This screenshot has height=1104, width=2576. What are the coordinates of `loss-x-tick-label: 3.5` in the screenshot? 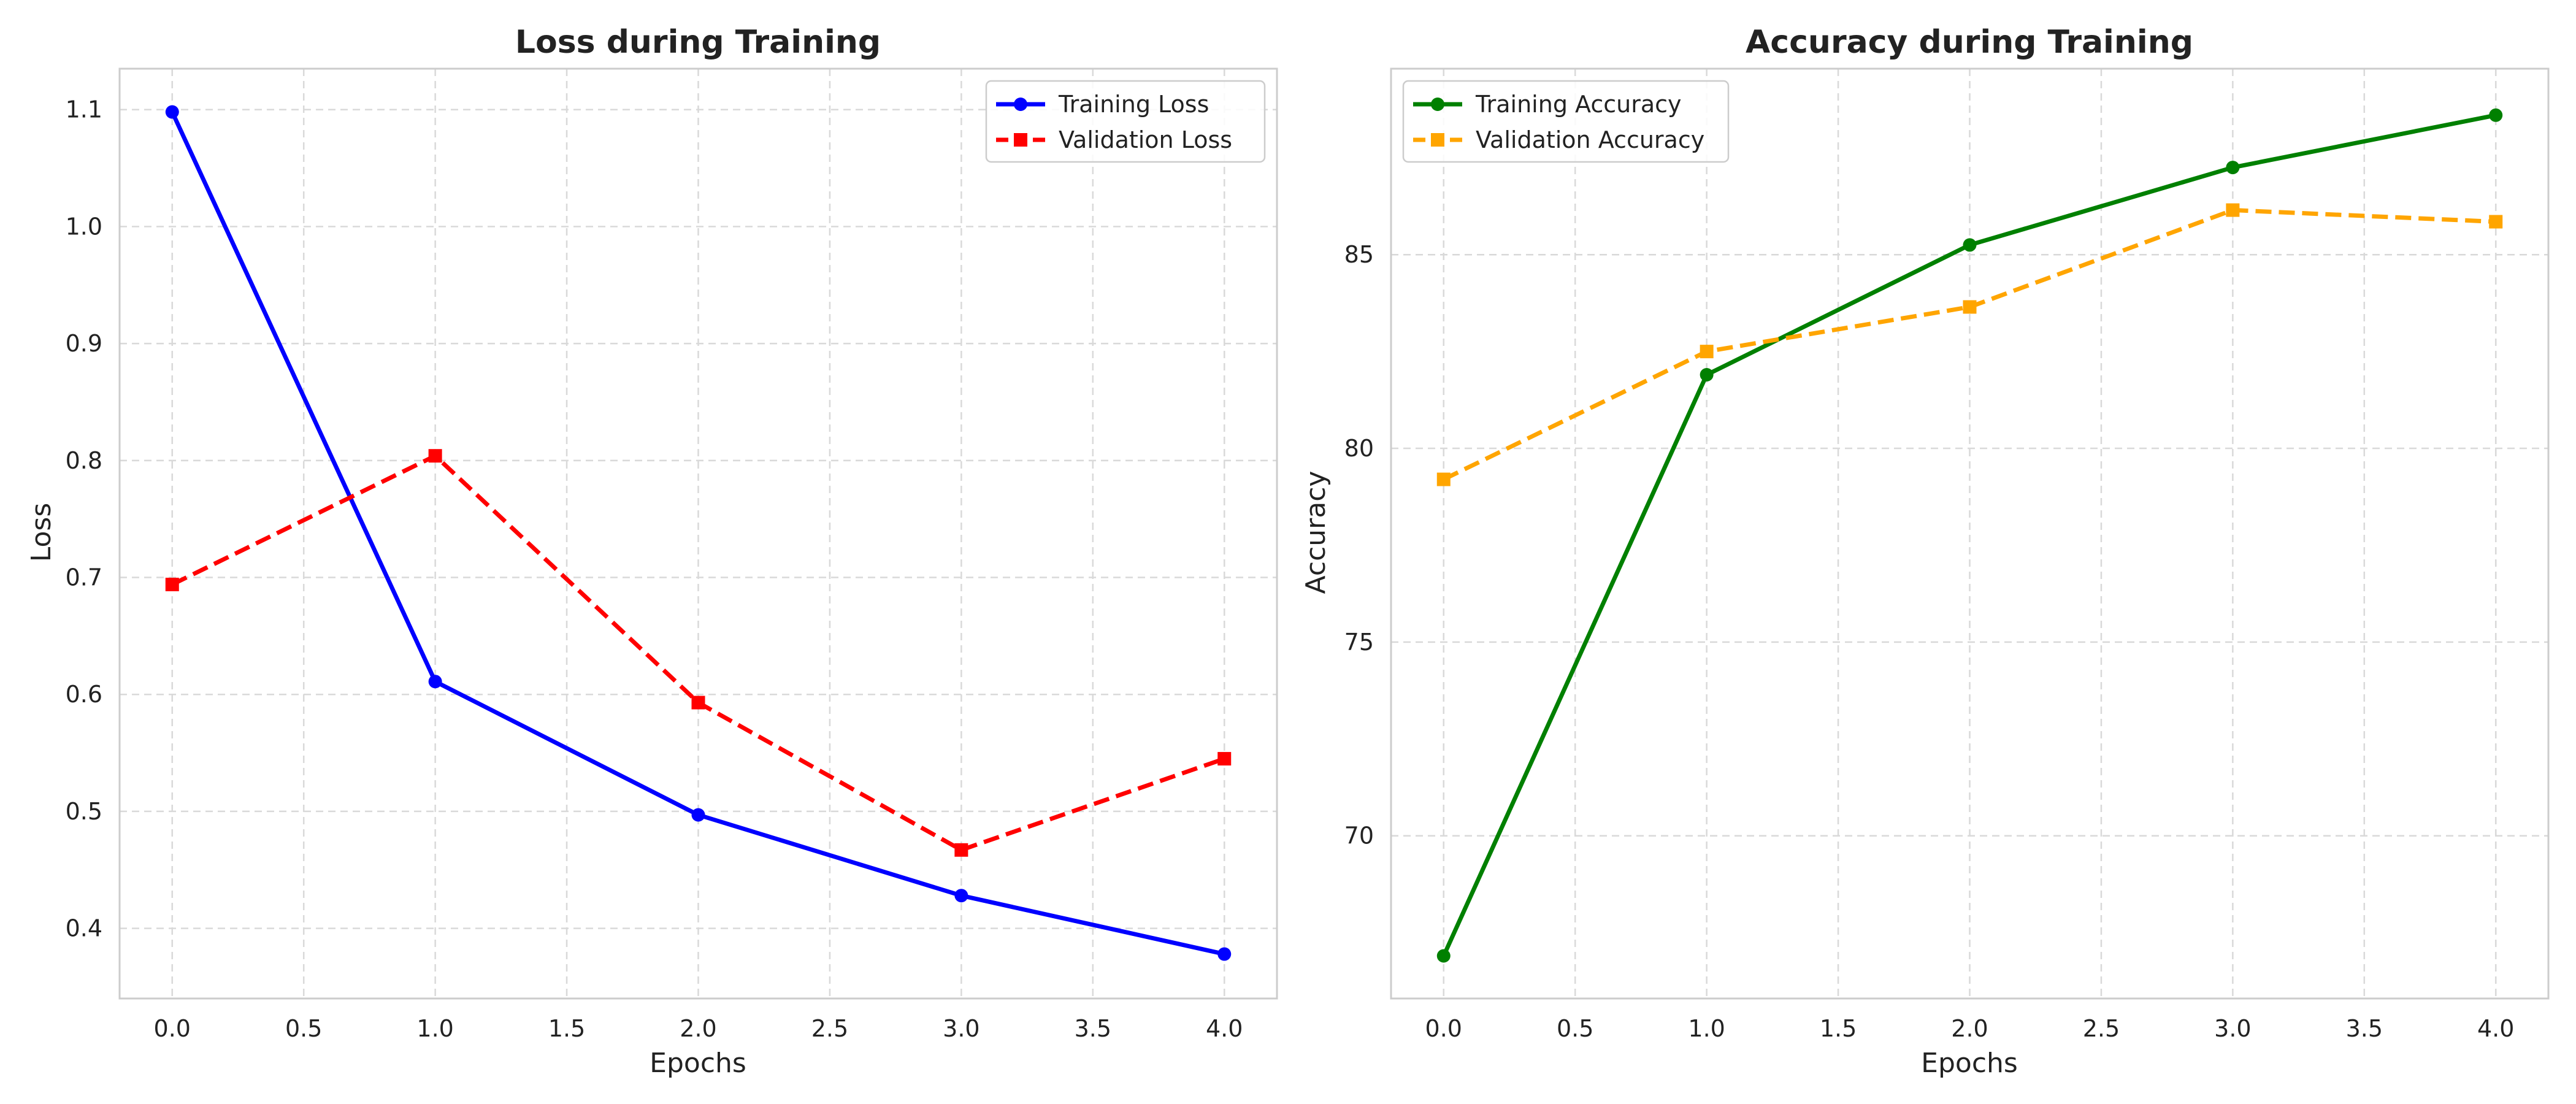 It's located at (1093, 1028).